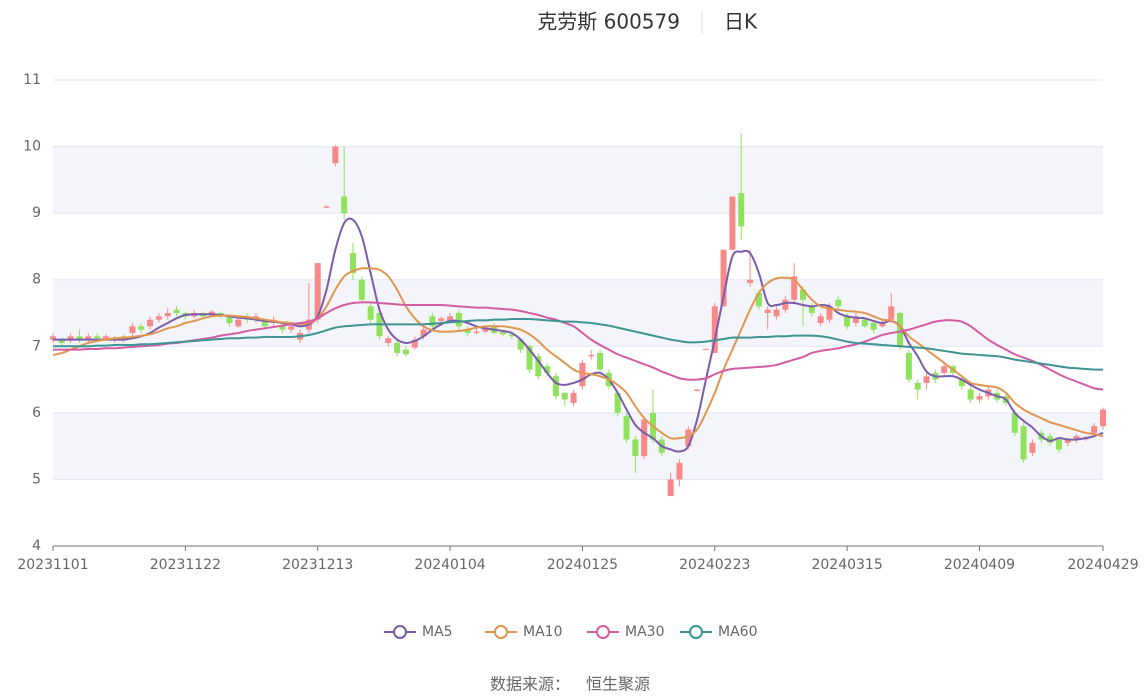 The image size is (1148, 699). Describe the element at coordinates (36, 479) in the screenshot. I see `y-tick-label: 5` at that location.